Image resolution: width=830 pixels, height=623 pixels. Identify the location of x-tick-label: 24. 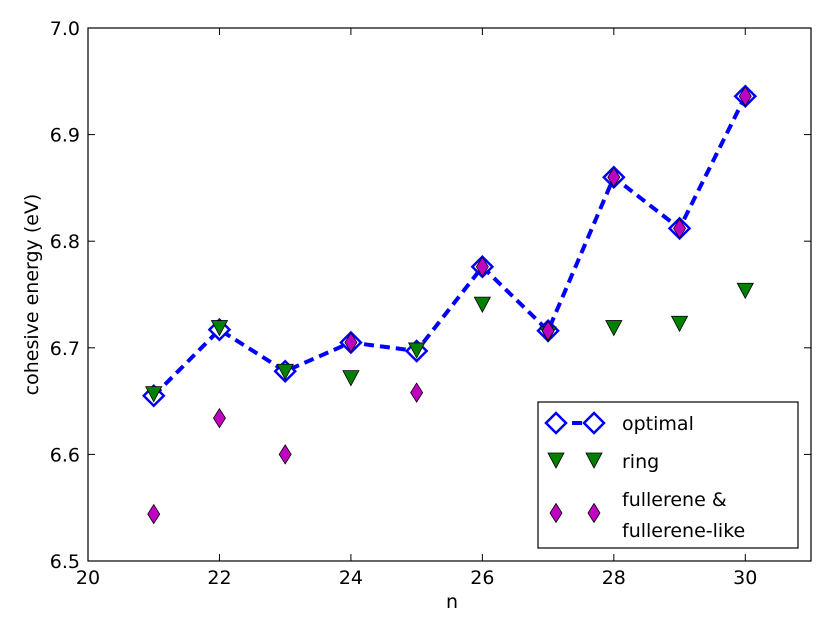
(351, 578).